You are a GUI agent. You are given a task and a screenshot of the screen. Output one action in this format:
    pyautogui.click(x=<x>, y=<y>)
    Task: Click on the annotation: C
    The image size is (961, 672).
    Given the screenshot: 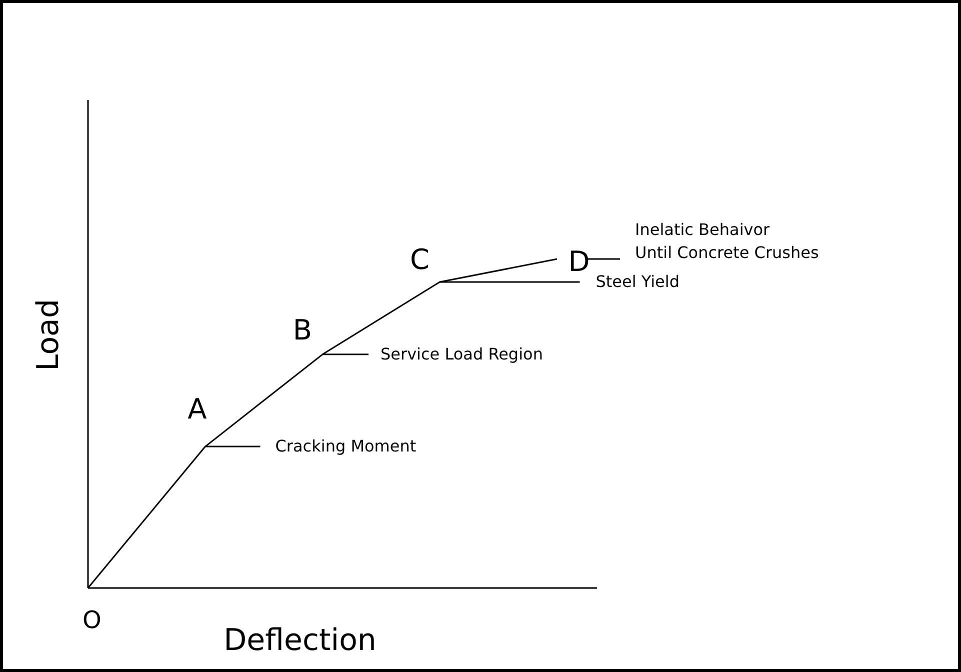 What is the action you would take?
    pyautogui.click(x=420, y=259)
    